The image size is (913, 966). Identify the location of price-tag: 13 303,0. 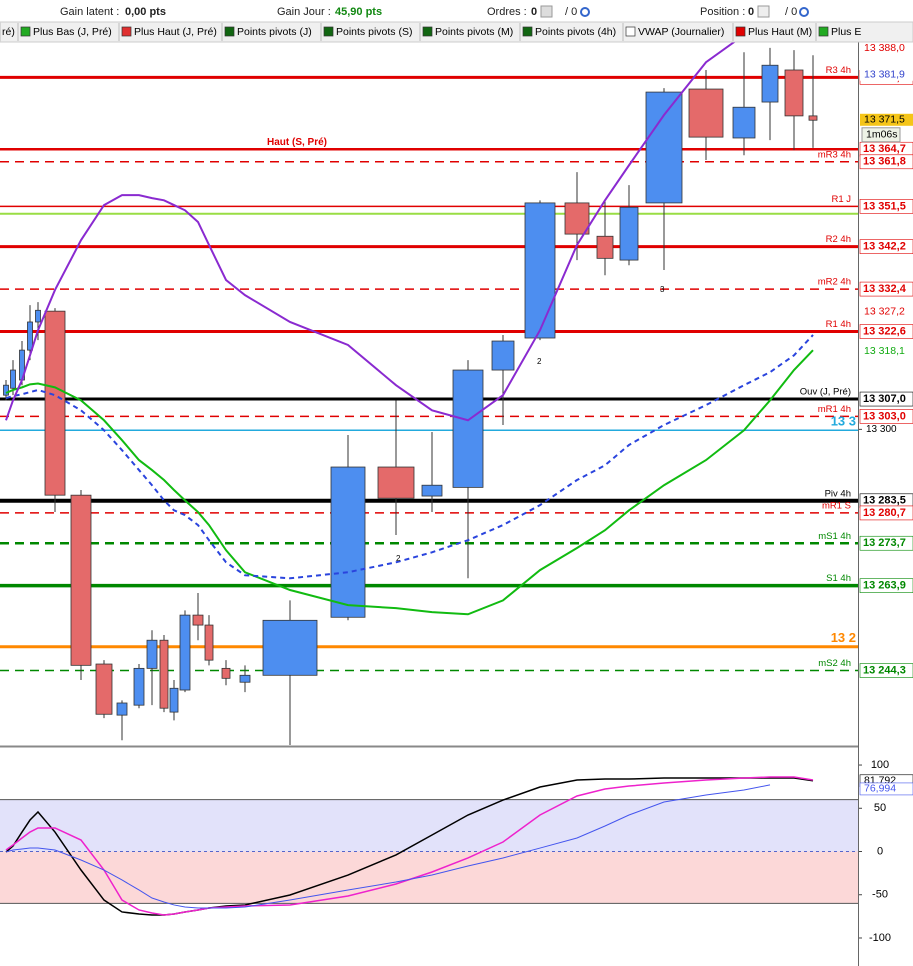
(884, 416).